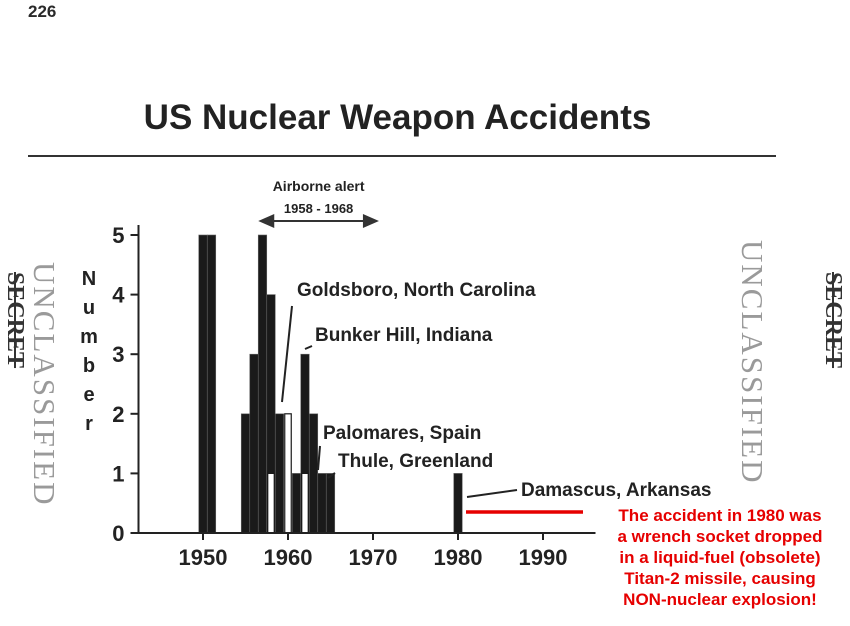 The width and height of the screenshot is (850, 626). Describe the element at coordinates (42, 11) in the screenshot. I see `page-number: 226` at that location.